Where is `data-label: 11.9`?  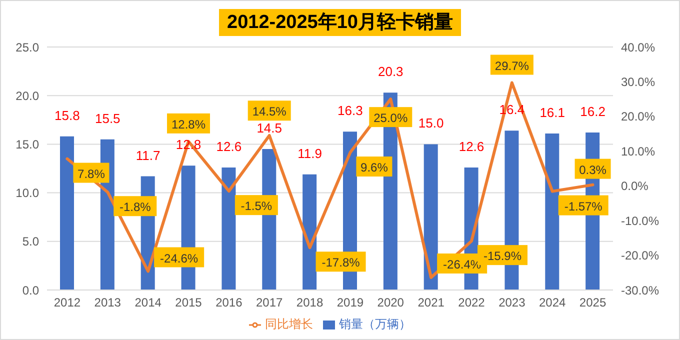
data-label: 11.9 is located at coordinates (310, 153).